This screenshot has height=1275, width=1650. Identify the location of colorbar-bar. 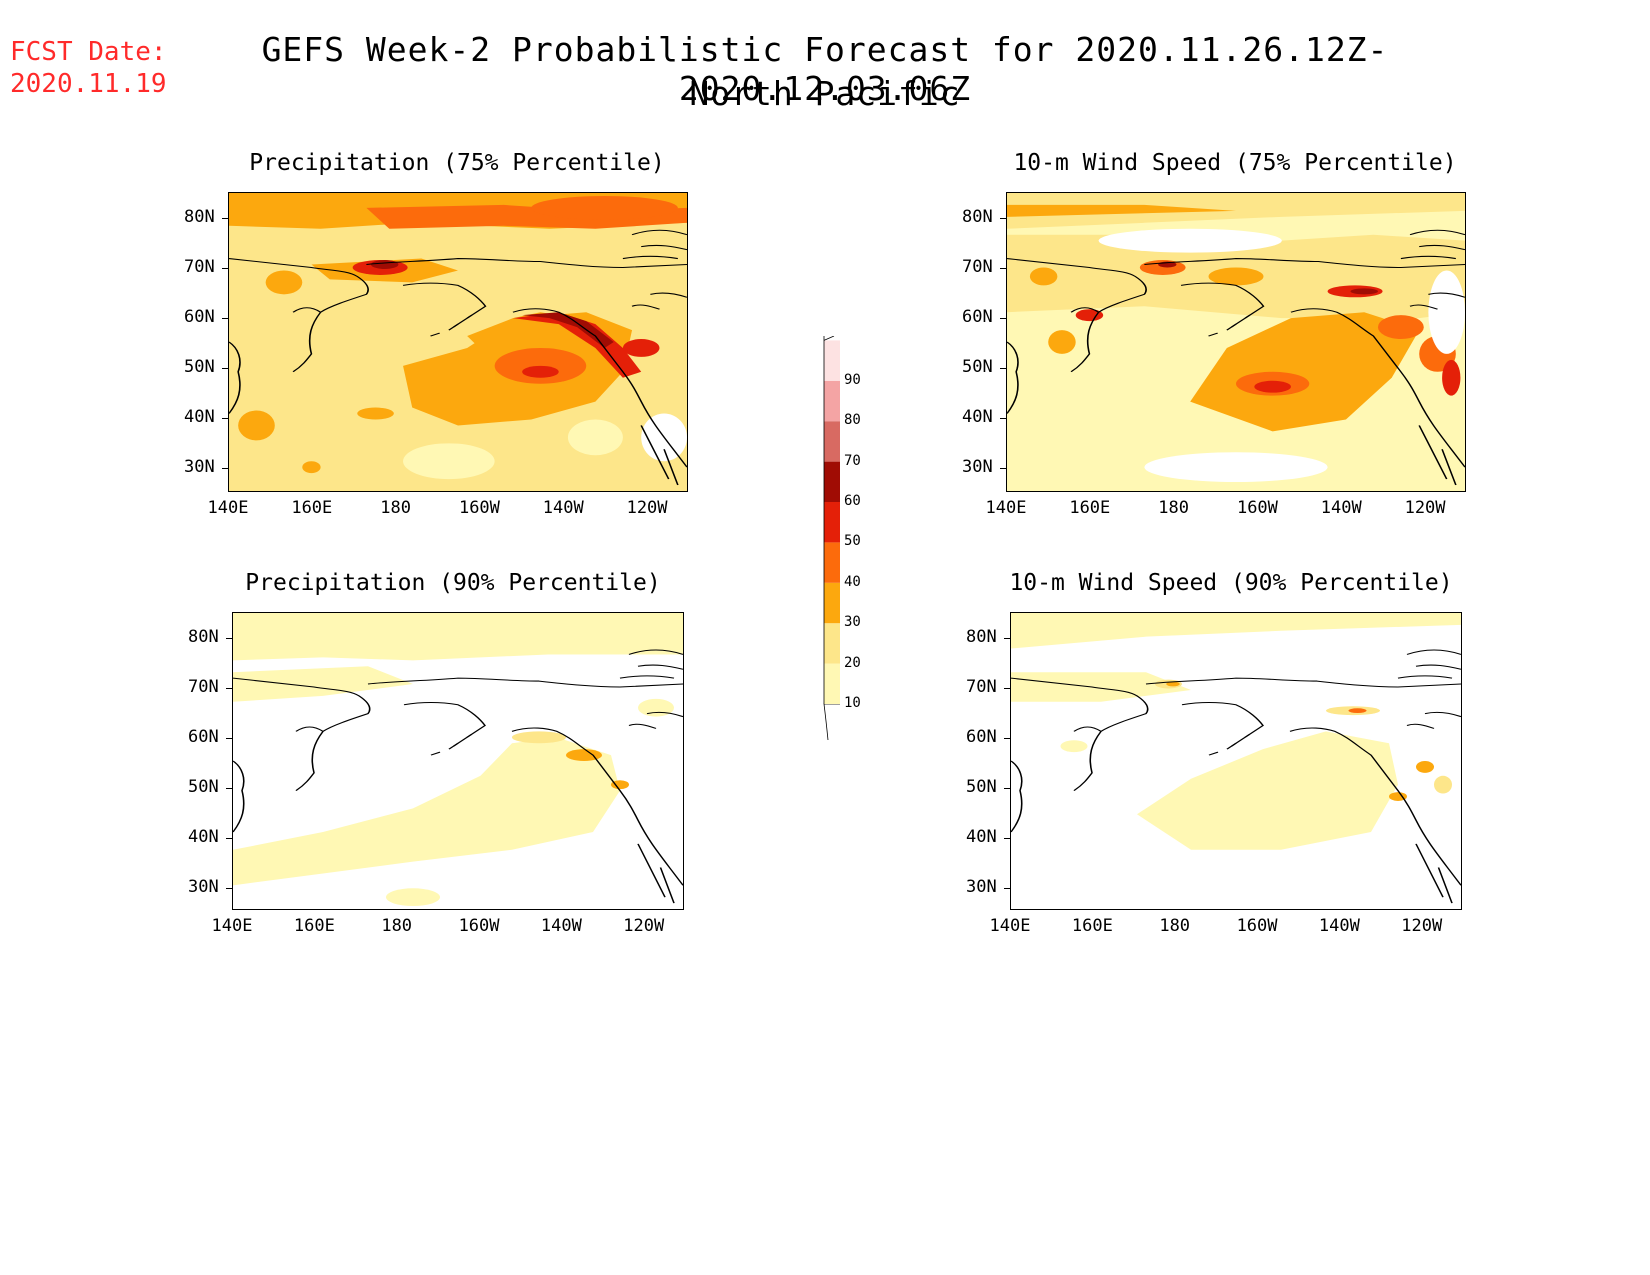
(831, 538).